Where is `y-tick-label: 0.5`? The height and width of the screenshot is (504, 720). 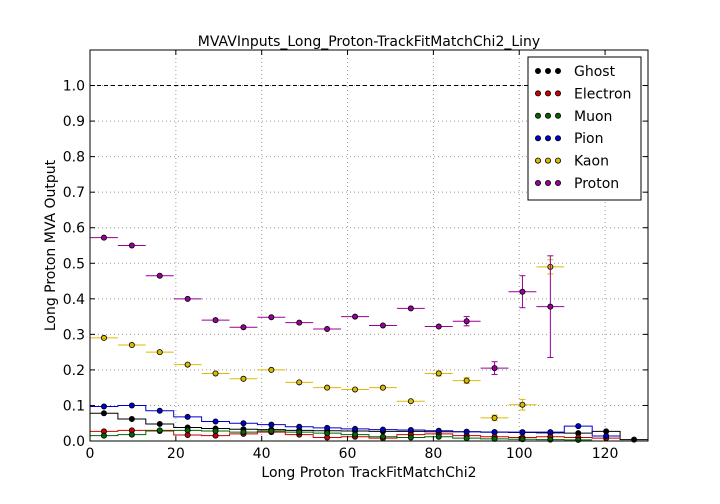
y-tick-label: 0.5 is located at coordinates (74, 264).